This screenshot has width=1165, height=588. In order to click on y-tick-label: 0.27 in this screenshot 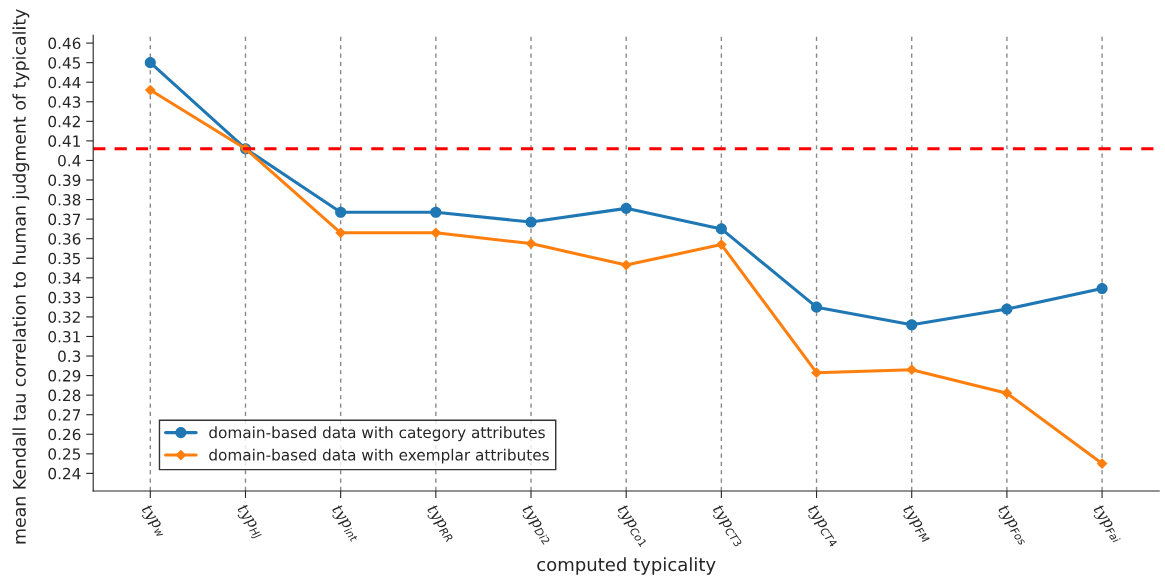, I will do `click(64, 415)`.